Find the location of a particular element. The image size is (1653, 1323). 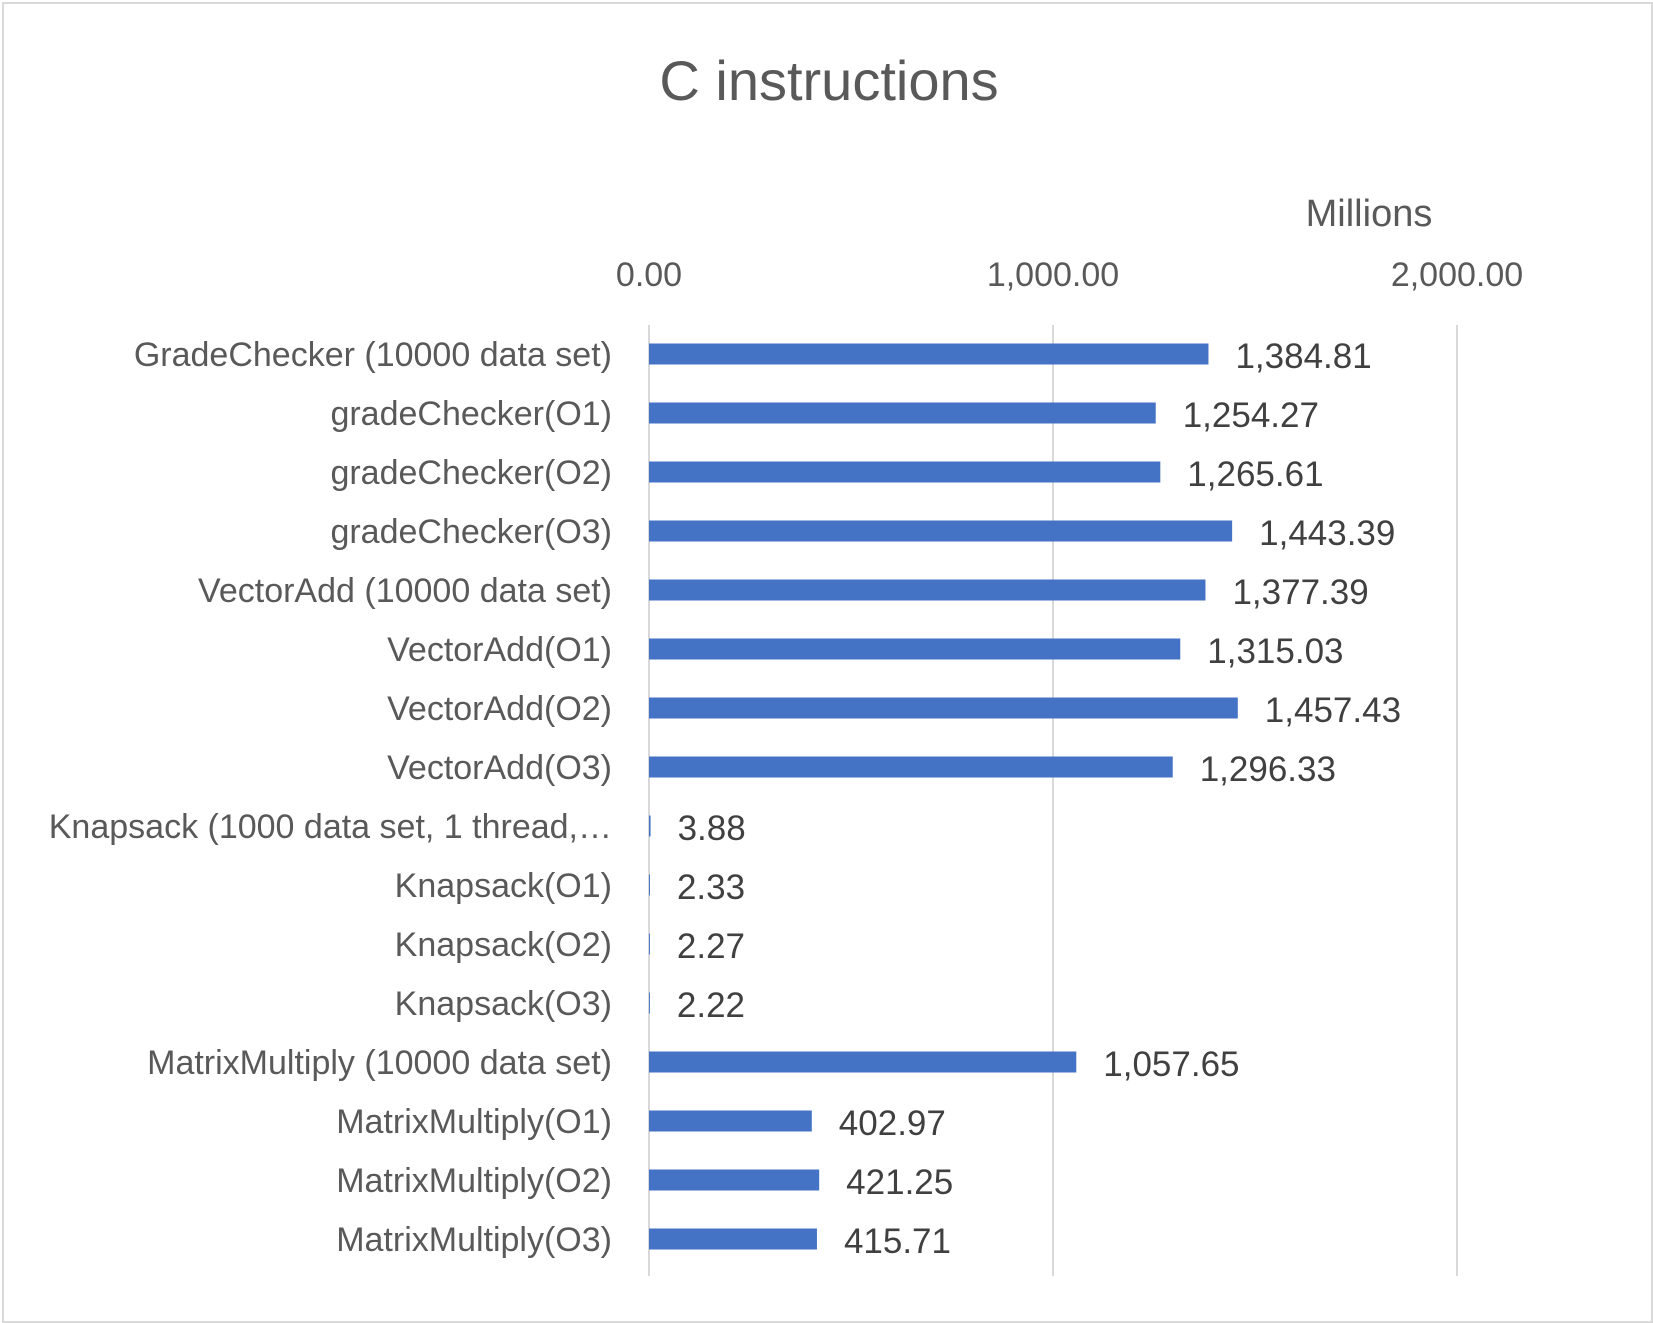

data-label: 2.33 is located at coordinates (711, 887).